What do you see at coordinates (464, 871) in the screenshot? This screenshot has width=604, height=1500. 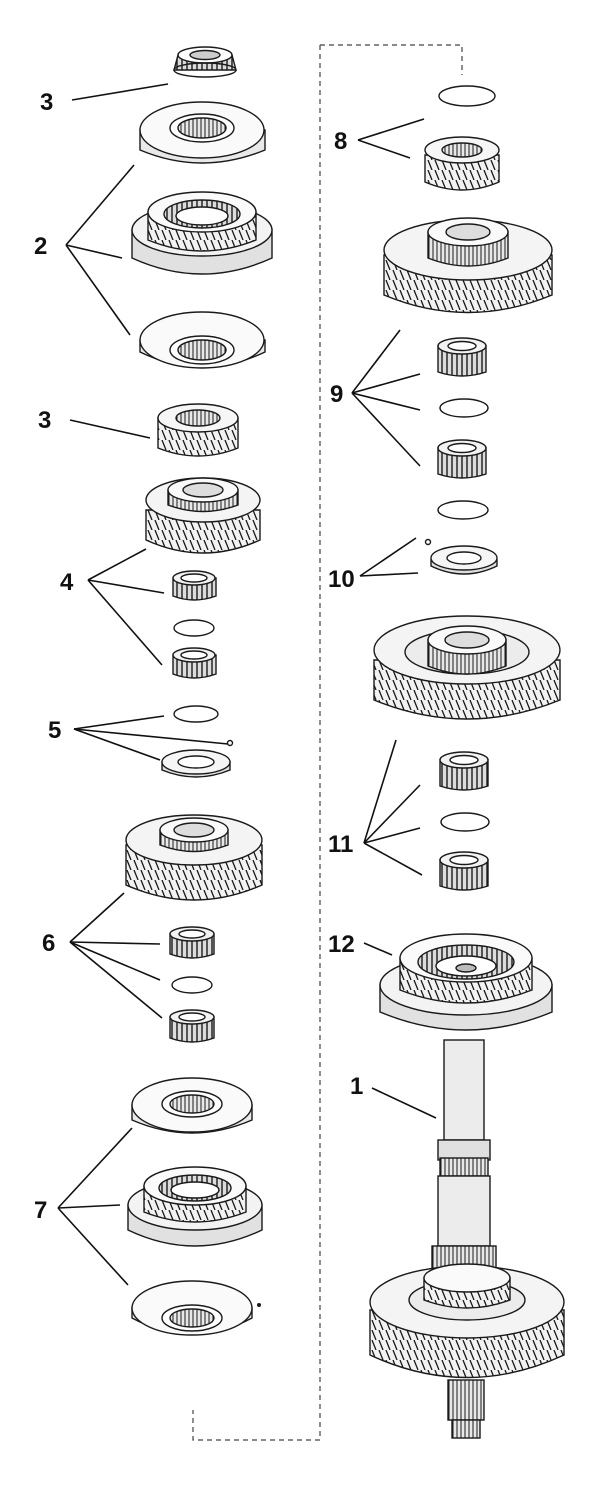 I see `needle-bearing-11b` at bounding box center [464, 871].